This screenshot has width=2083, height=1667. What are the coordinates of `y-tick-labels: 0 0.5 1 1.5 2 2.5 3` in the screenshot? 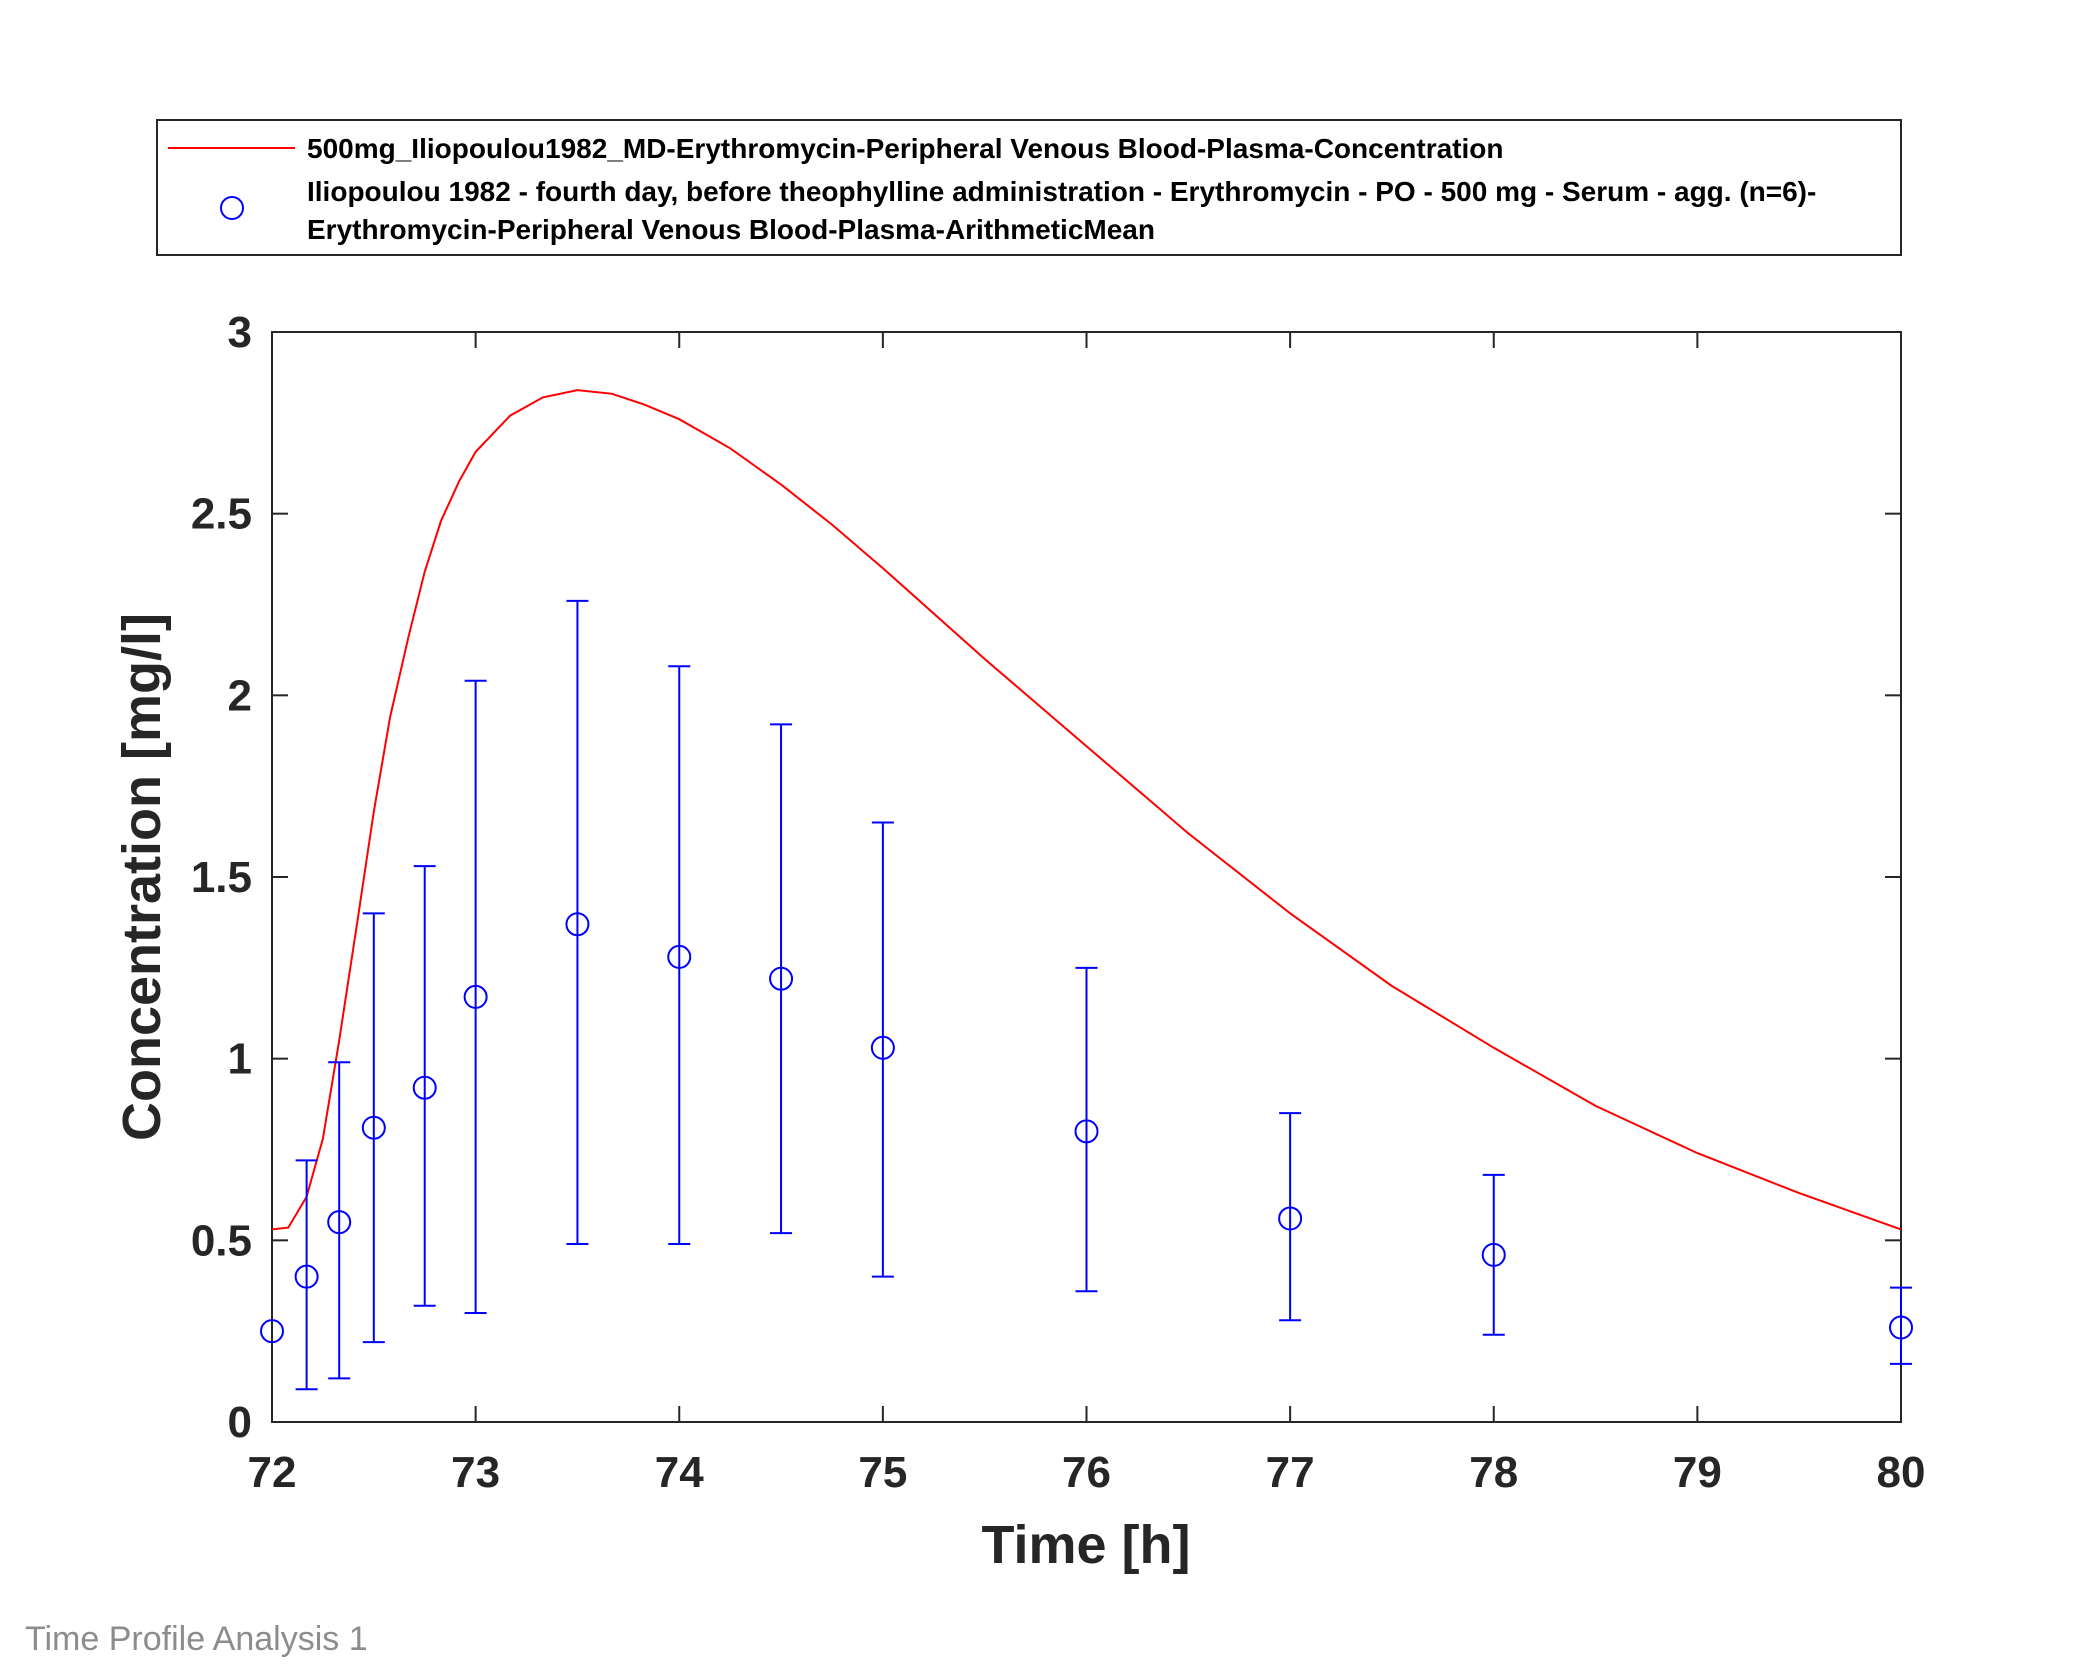 It's located at (221, 877).